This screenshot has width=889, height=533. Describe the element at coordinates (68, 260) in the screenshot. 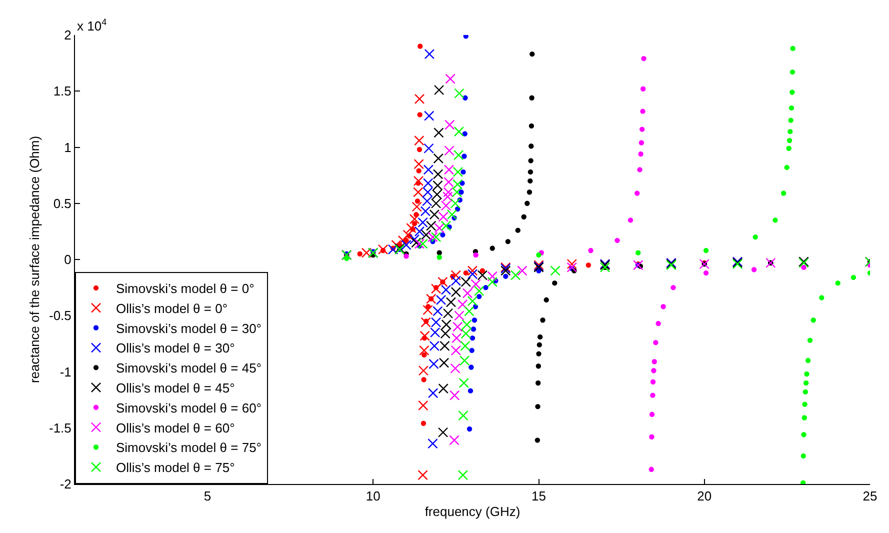

I see `y-tick-label: 0` at that location.